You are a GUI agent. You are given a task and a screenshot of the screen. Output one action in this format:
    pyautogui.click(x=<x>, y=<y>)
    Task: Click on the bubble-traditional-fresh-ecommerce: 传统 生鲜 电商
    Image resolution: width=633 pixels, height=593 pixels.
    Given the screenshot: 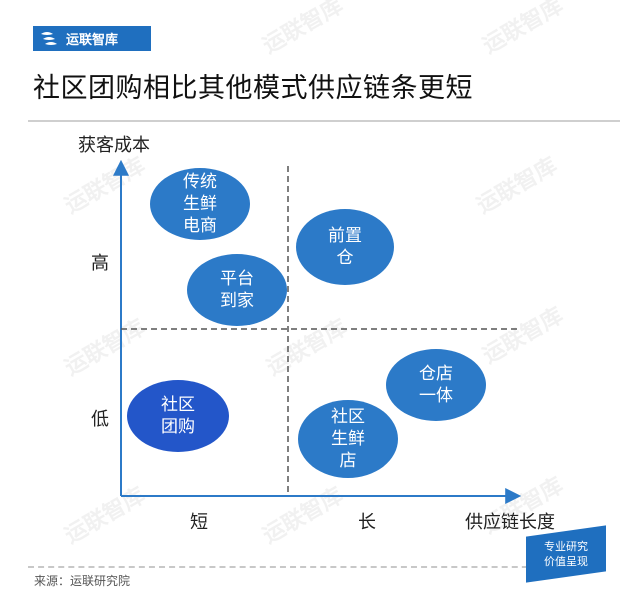 What is the action you would take?
    pyautogui.click(x=200, y=204)
    